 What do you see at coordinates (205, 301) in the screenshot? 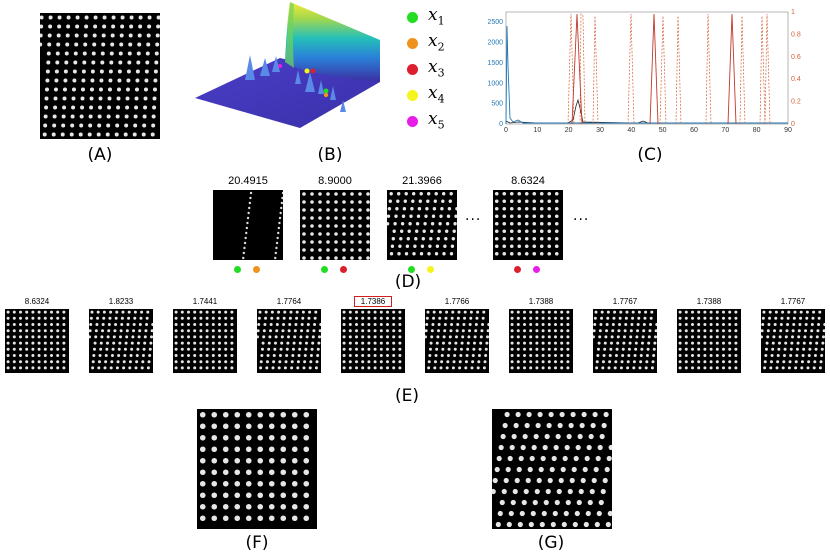
I see `panel-e-score: 1.7441` at bounding box center [205, 301].